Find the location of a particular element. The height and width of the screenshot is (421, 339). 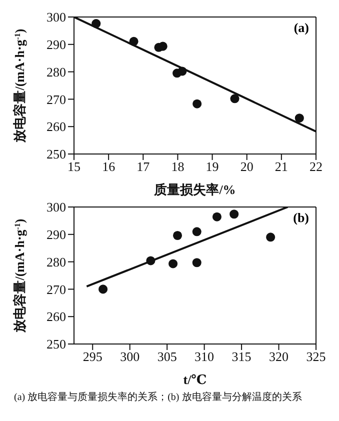

x-tick-label: 20 is located at coordinates (247, 166).